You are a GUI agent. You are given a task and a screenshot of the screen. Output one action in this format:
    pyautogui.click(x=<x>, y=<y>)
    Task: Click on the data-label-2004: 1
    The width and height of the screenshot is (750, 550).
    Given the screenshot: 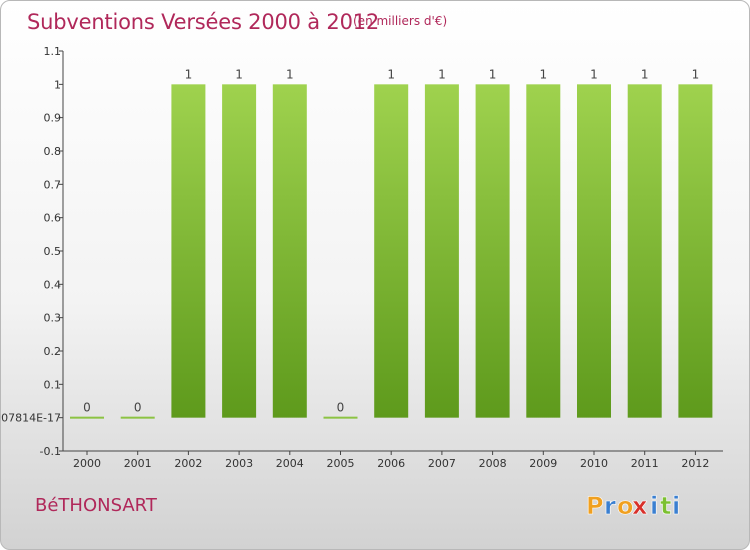 What is the action you would take?
    pyautogui.click(x=290, y=74)
    